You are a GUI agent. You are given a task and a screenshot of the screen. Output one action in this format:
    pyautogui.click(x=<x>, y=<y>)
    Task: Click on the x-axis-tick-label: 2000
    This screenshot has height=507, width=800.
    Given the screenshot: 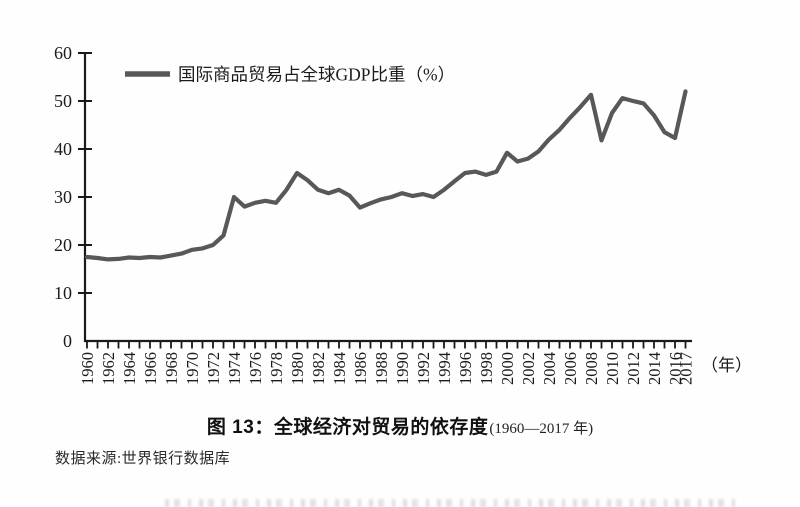 What is the action you would take?
    pyautogui.click(x=507, y=368)
    